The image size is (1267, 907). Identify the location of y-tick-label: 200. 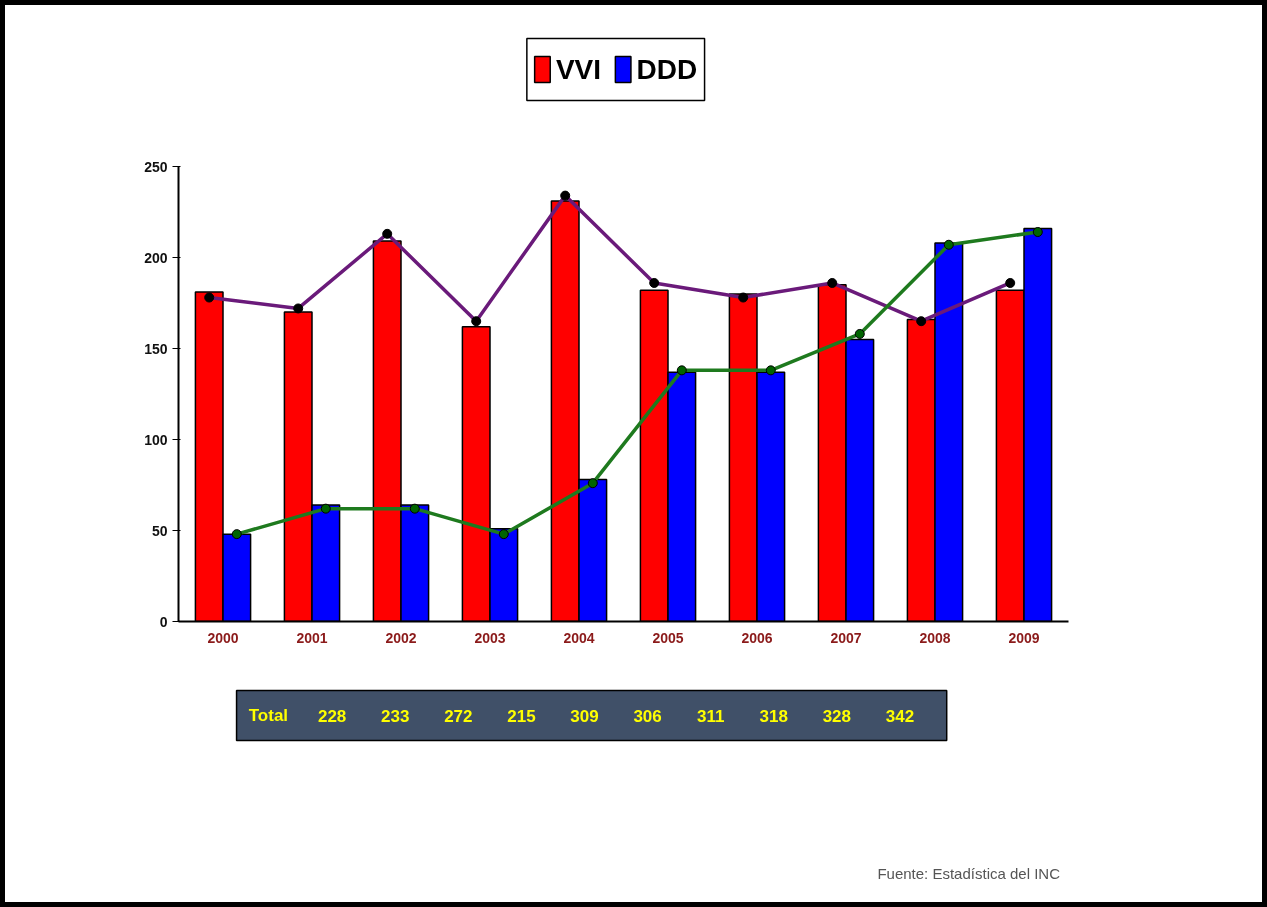
(156, 257).